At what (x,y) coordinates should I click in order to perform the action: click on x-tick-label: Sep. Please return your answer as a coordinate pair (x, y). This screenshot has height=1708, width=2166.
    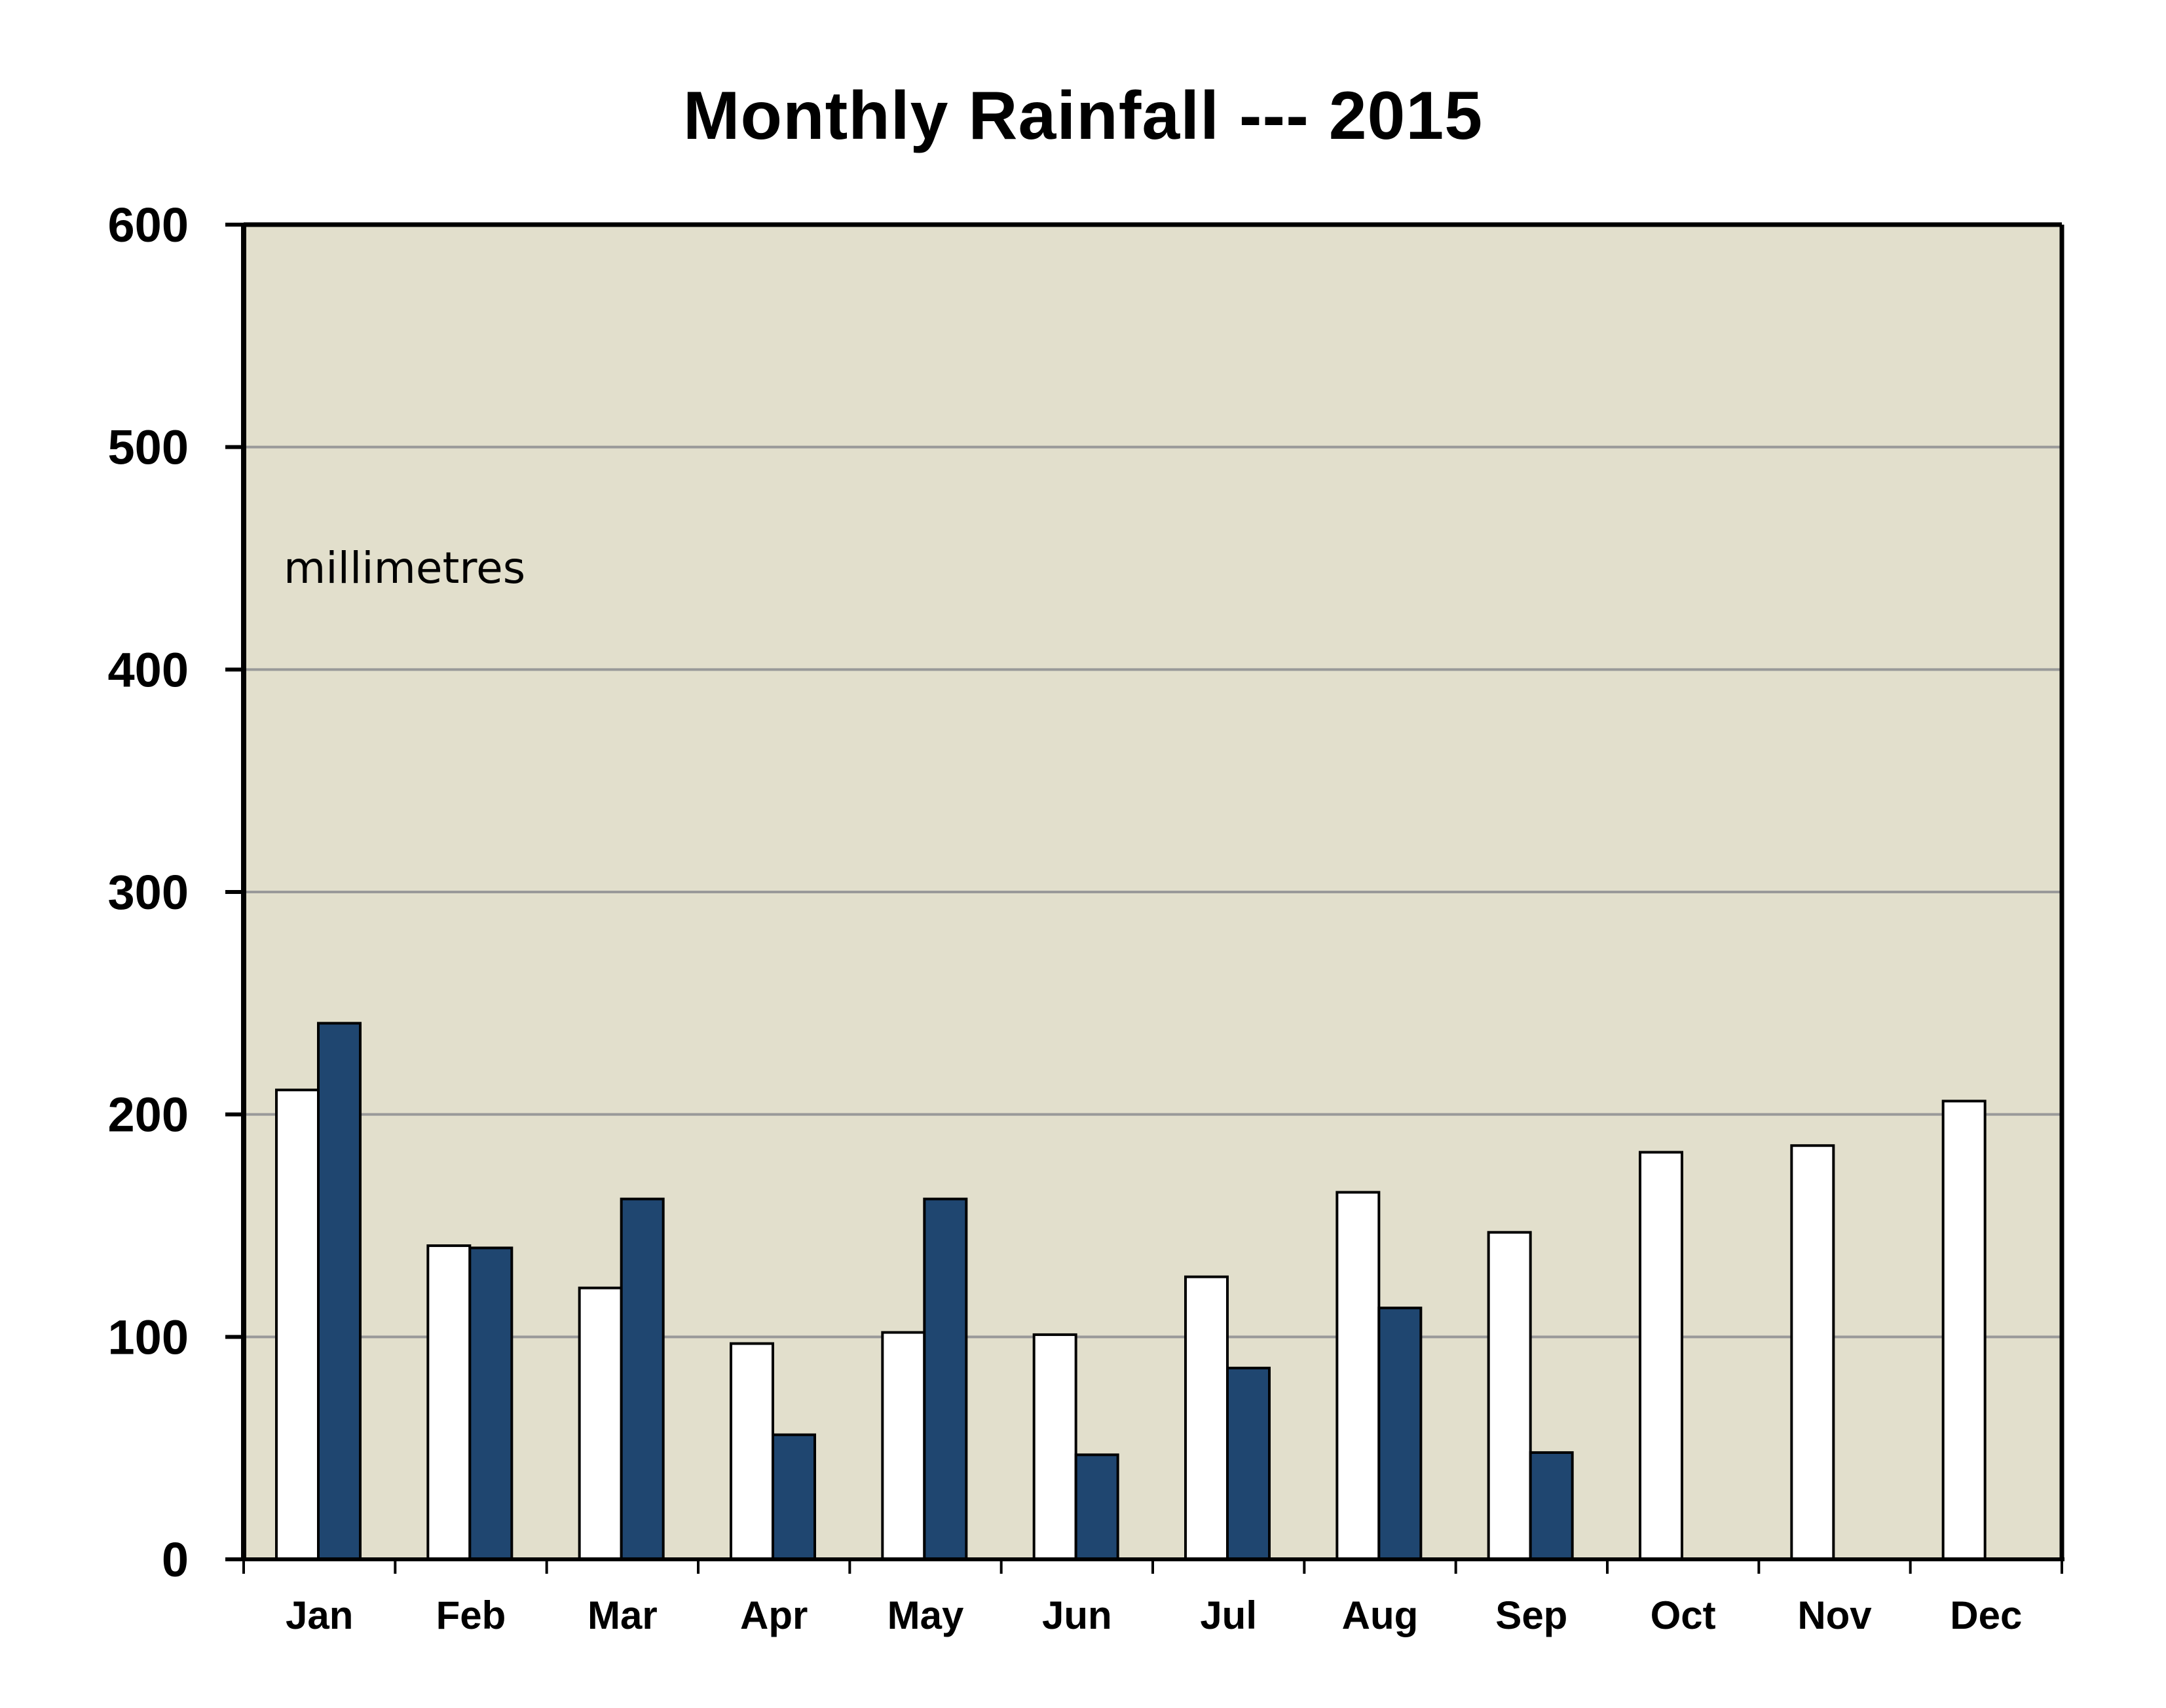
    Looking at the image, I should click on (1531, 1615).